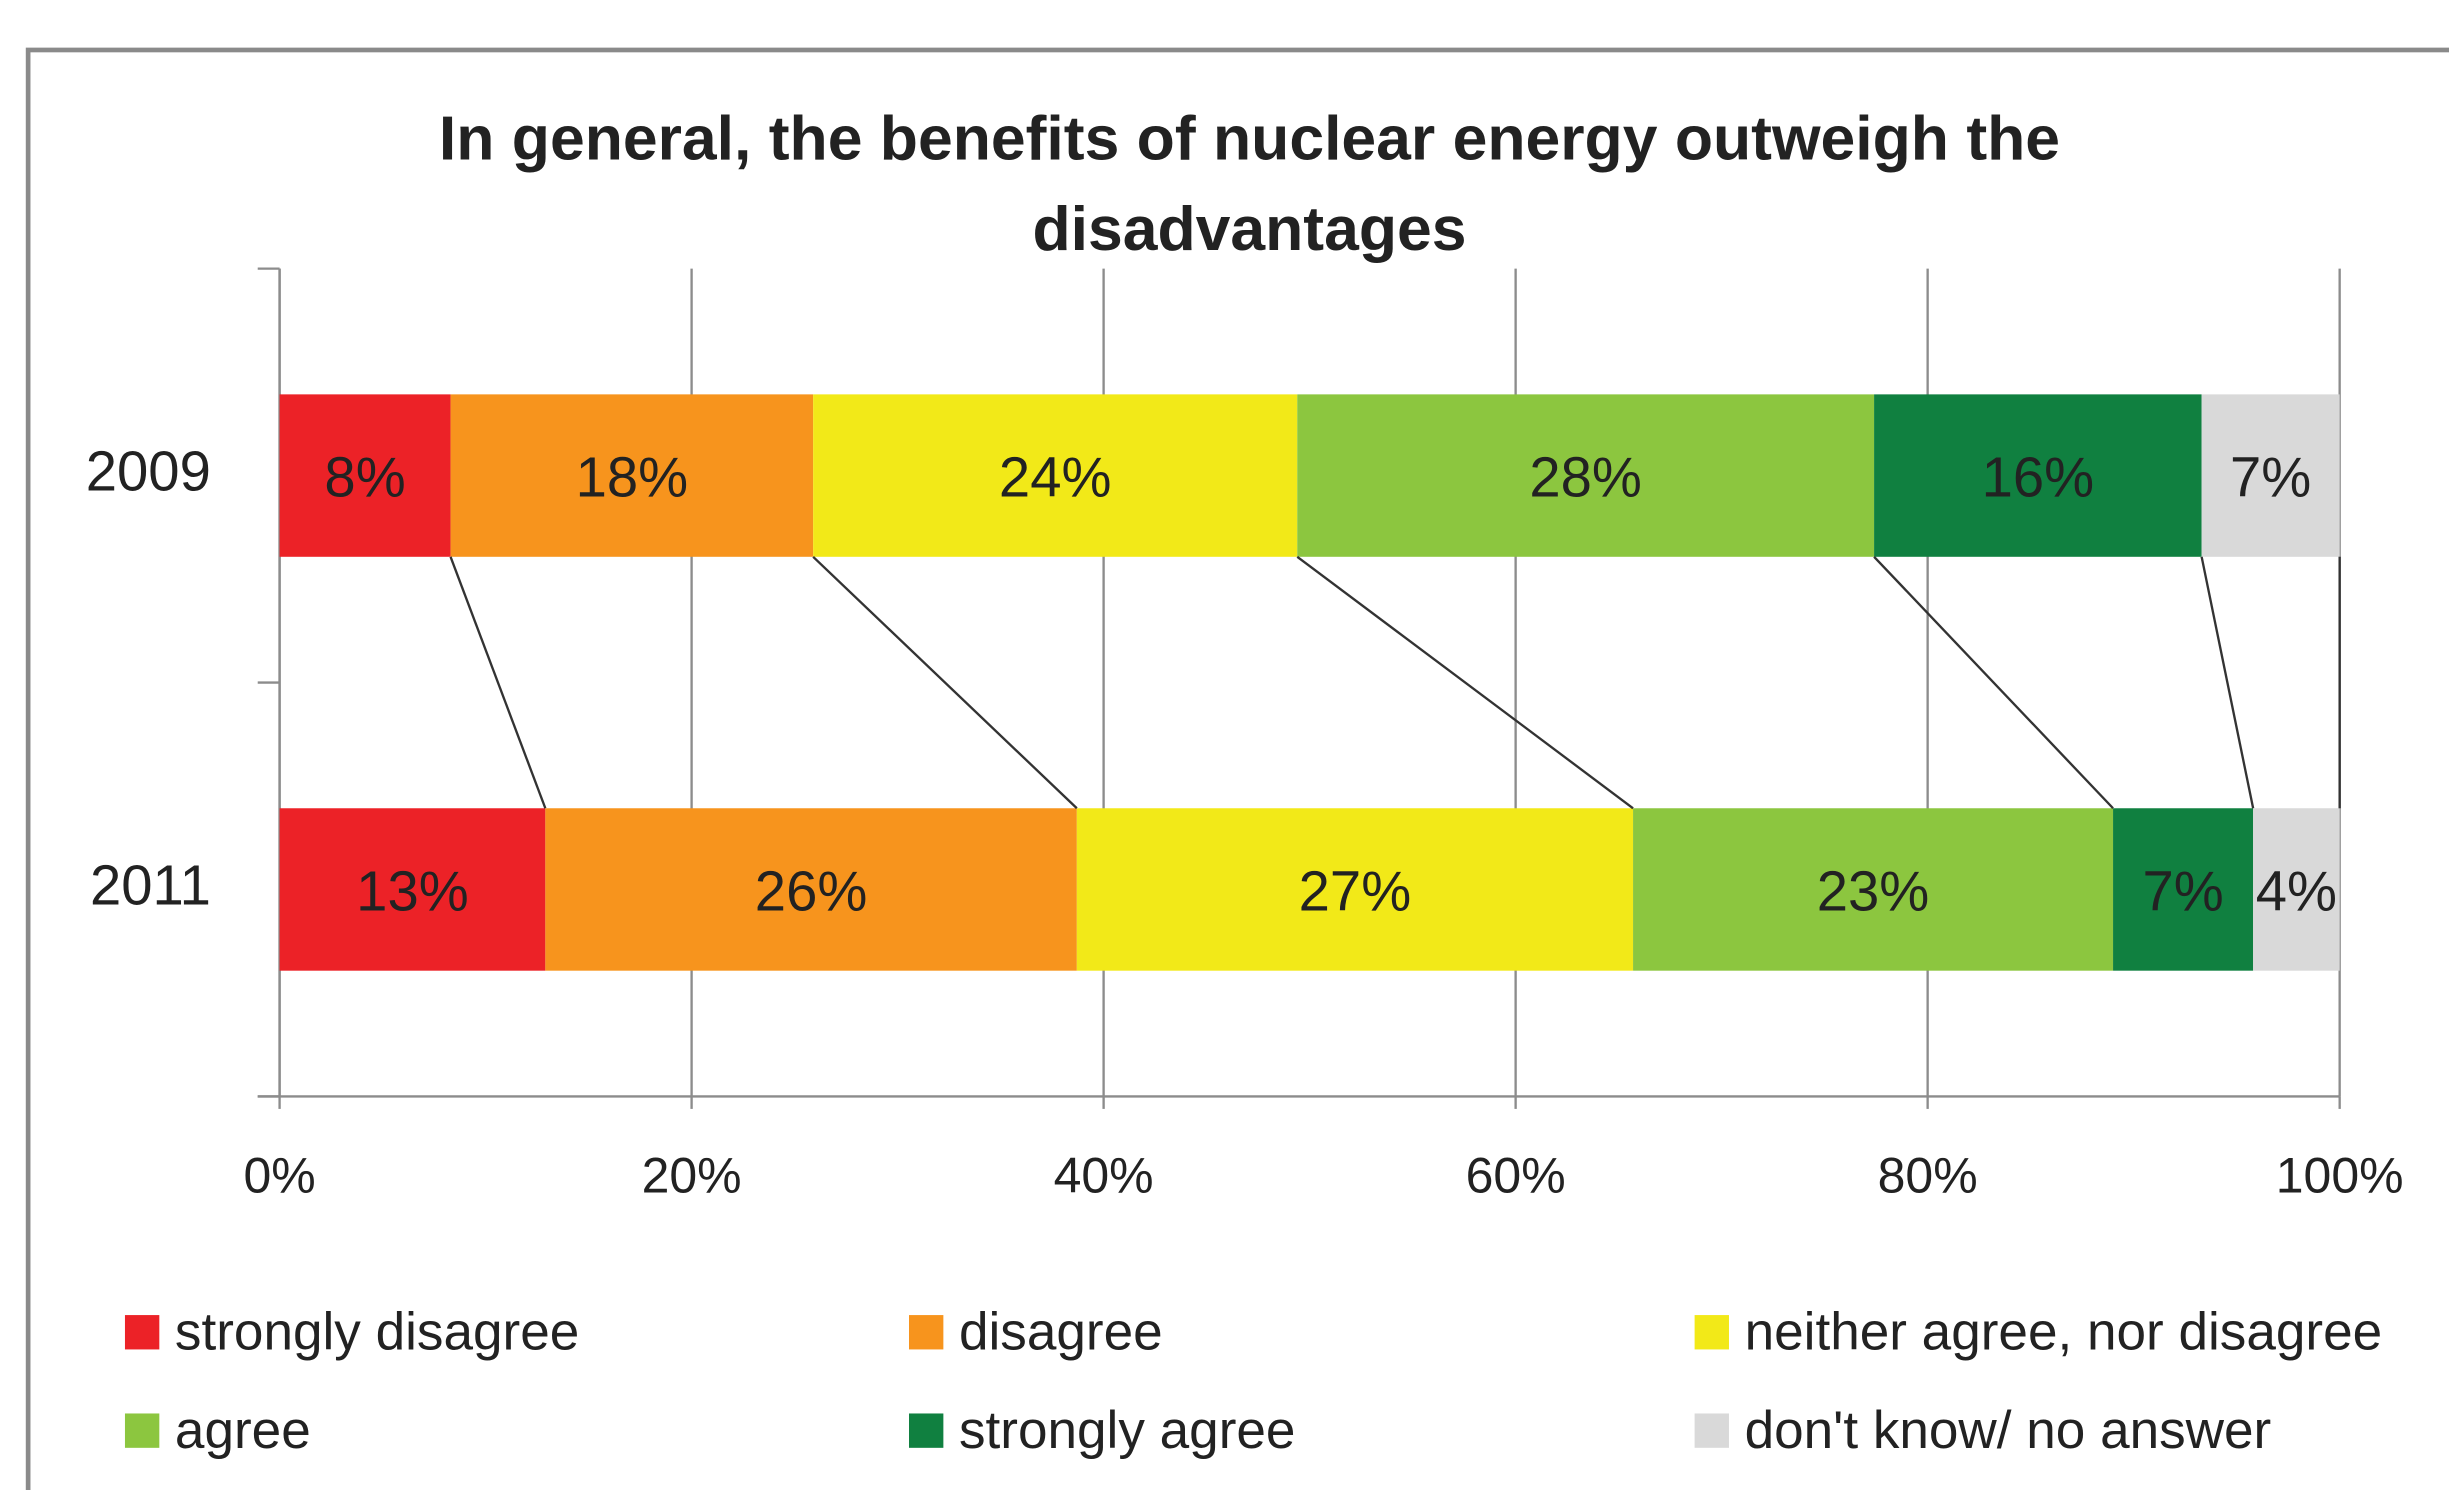 The height and width of the screenshot is (1490, 2449). What do you see at coordinates (1127, 1430) in the screenshot?
I see `legend-label: strongly agree` at bounding box center [1127, 1430].